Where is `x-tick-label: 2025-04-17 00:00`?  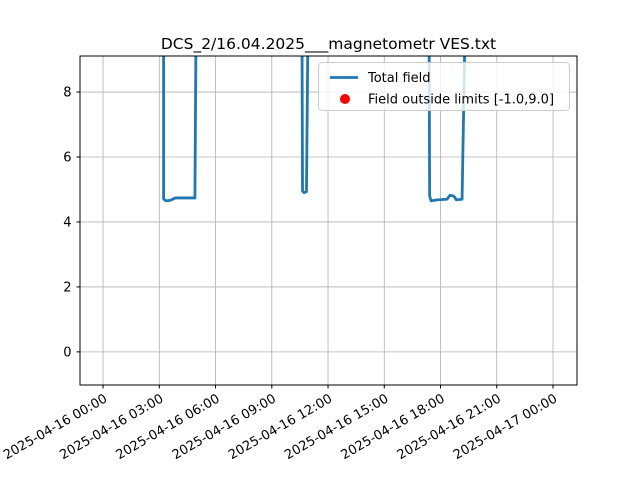 x-tick-label: 2025-04-17 00:00 is located at coordinates (505, 427).